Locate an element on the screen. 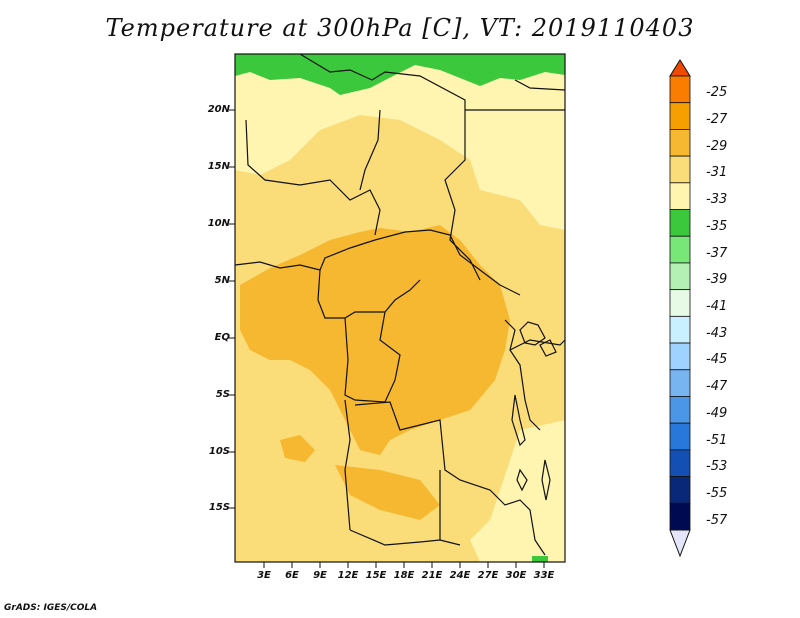  colorbar-label: -25 is located at coordinates (717, 93).